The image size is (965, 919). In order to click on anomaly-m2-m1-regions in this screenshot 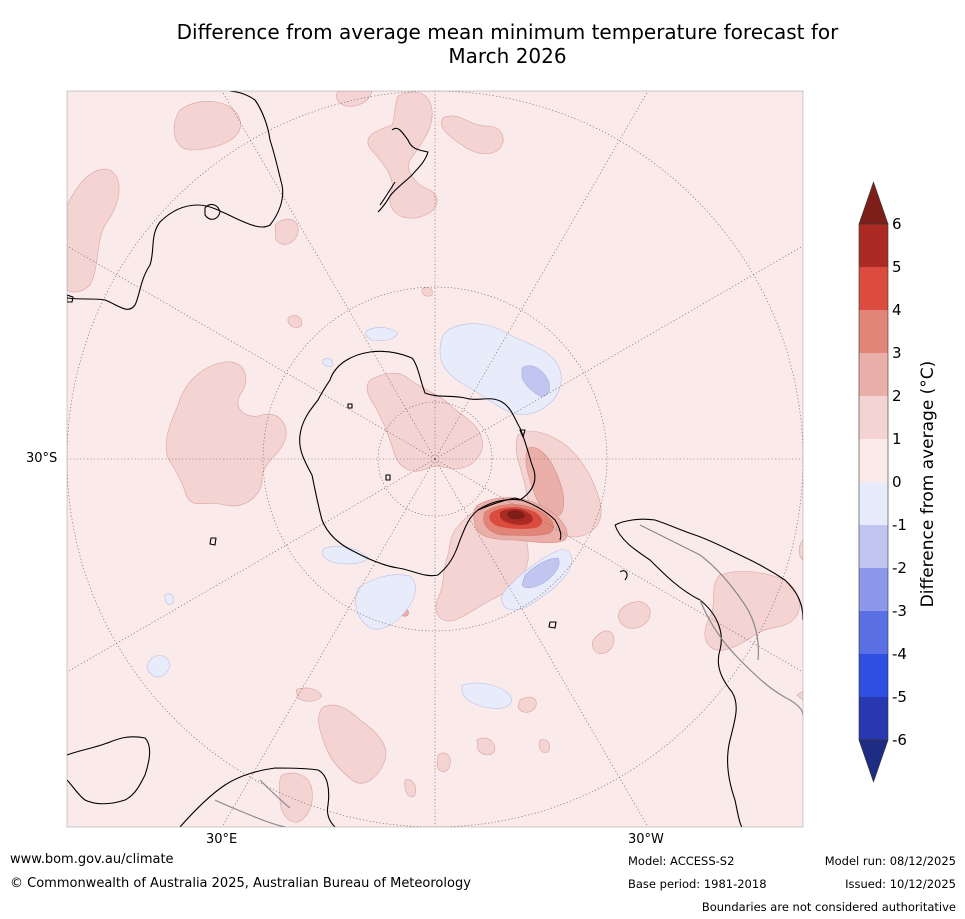, I will do `click(540, 477)`.